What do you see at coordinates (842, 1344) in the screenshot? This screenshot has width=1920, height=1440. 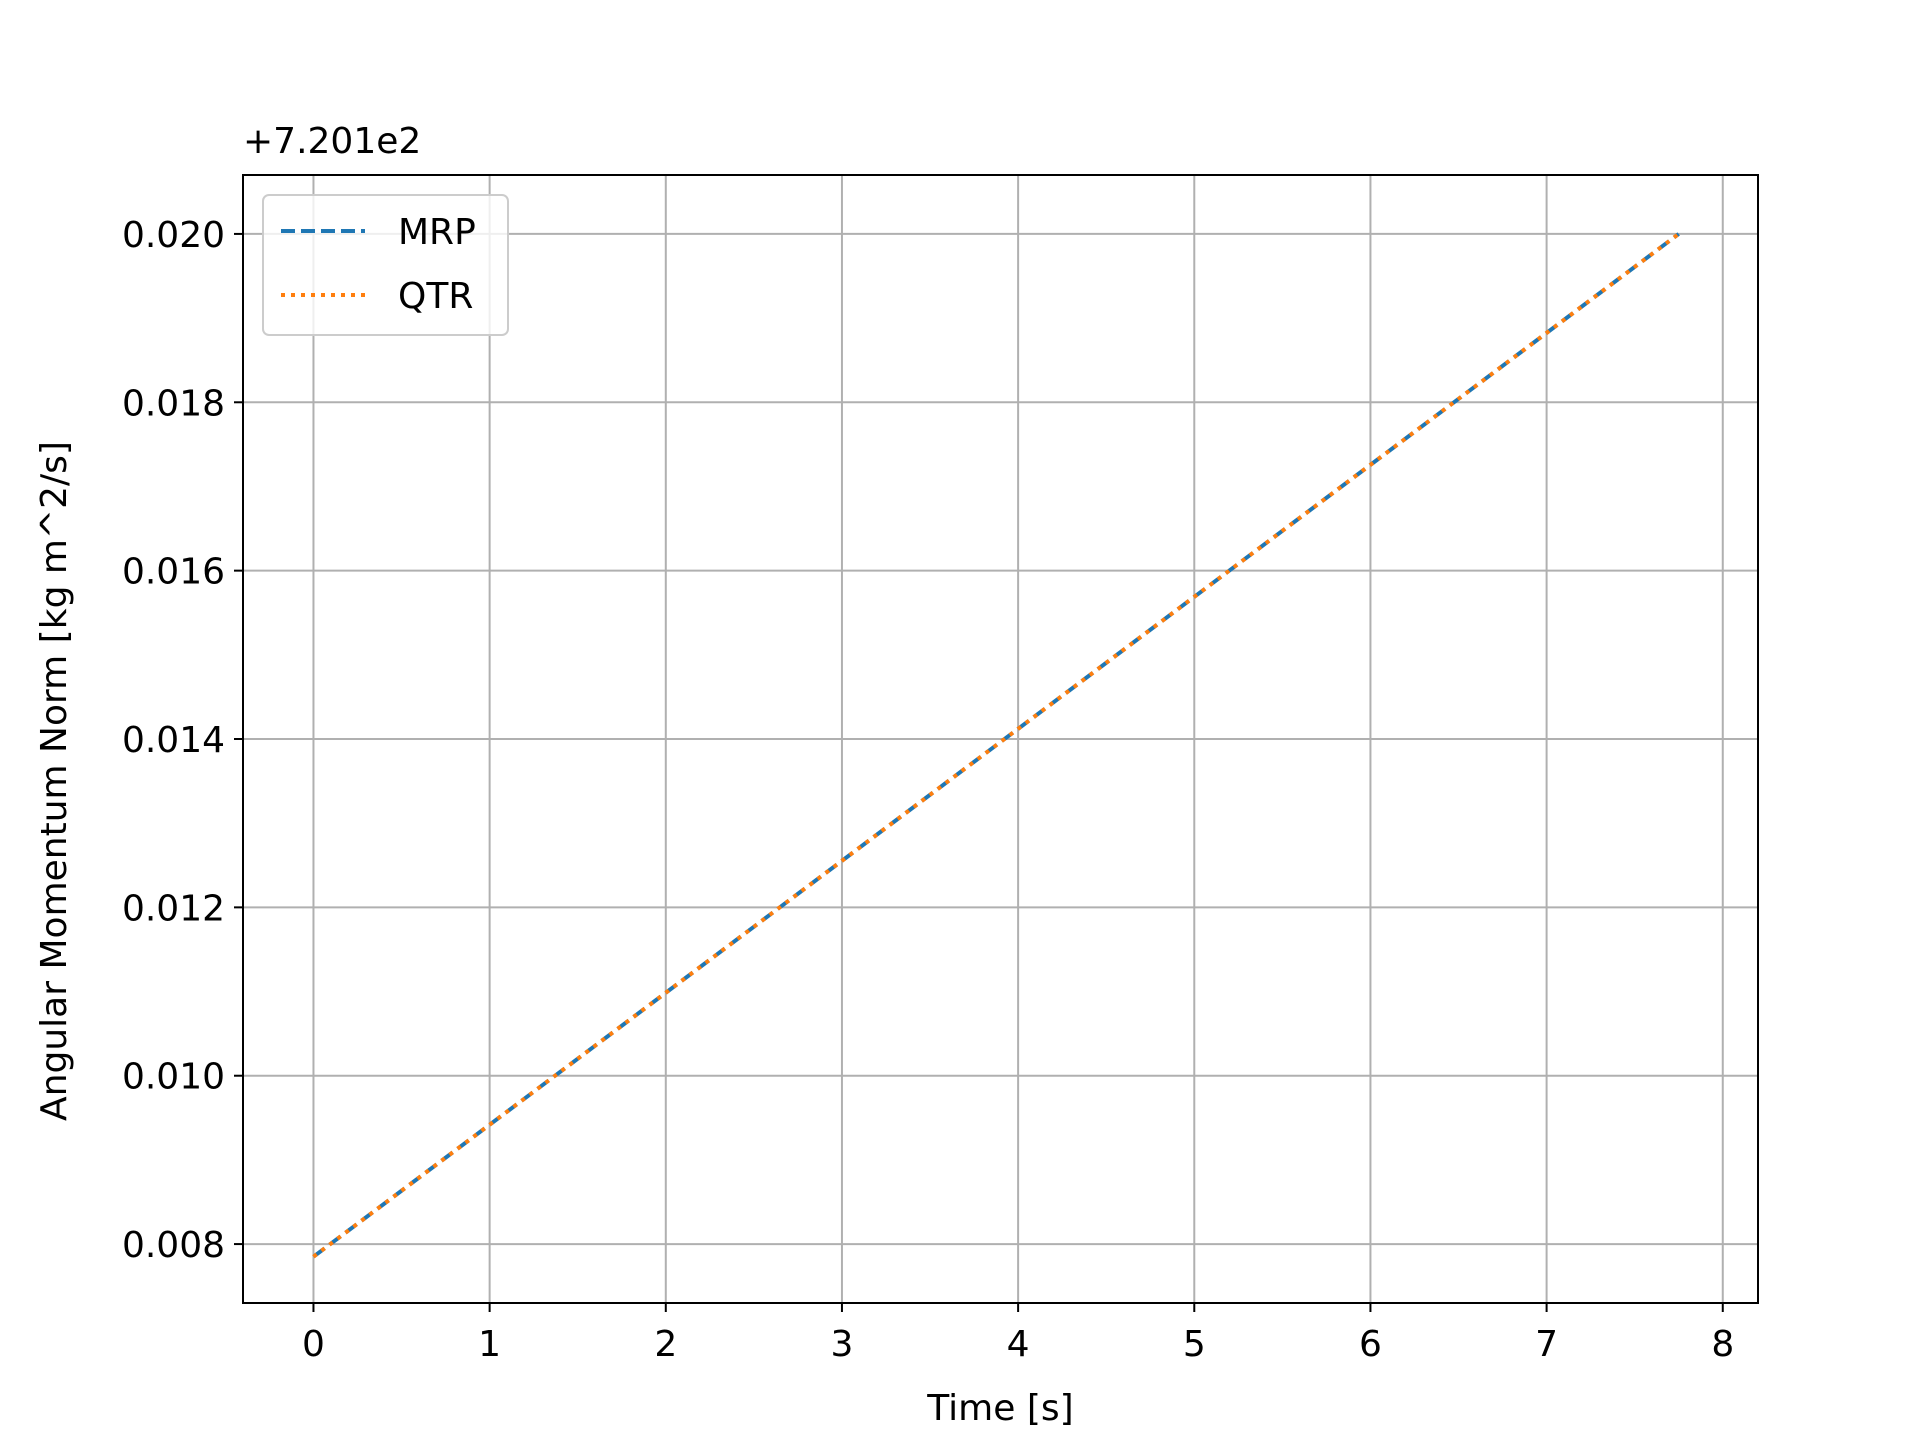 I see `x-tick-label: 3` at bounding box center [842, 1344].